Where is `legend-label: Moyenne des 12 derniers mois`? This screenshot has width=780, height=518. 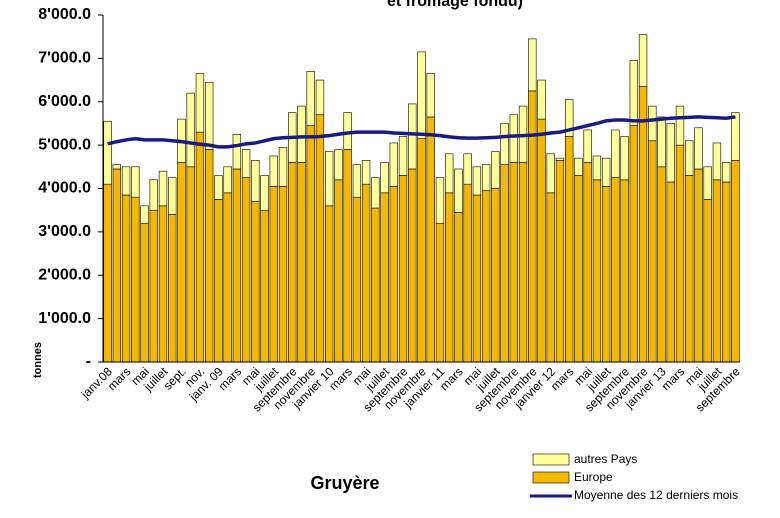
legend-label: Moyenne des 12 derniers mois is located at coordinates (656, 495).